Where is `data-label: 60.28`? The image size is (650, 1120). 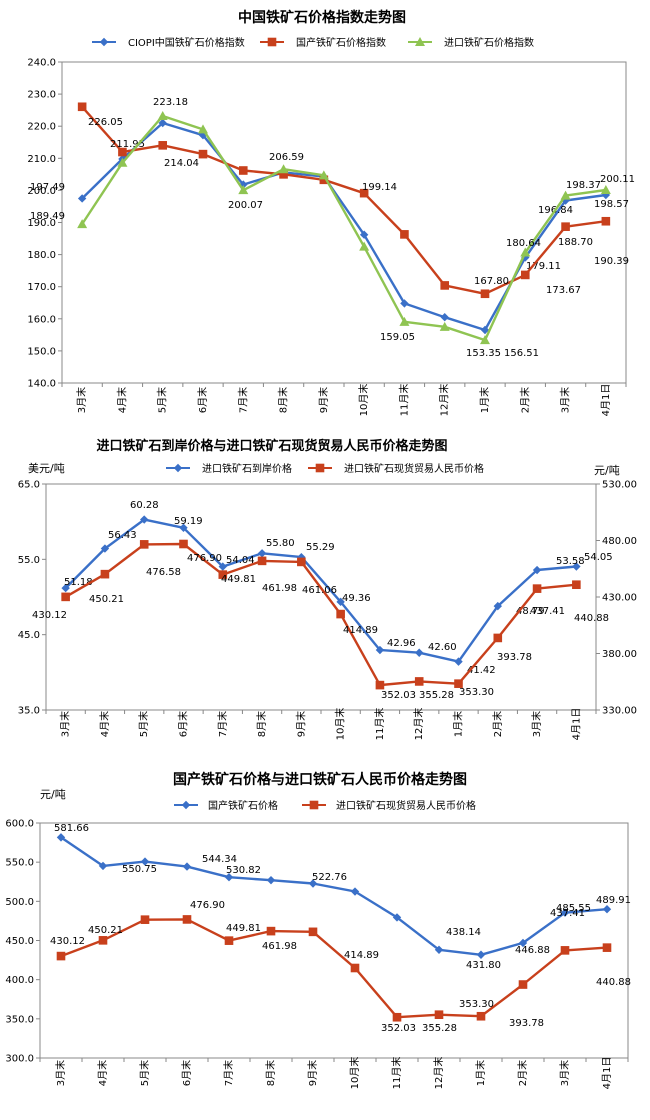
data-label: 60.28 is located at coordinates (144, 505).